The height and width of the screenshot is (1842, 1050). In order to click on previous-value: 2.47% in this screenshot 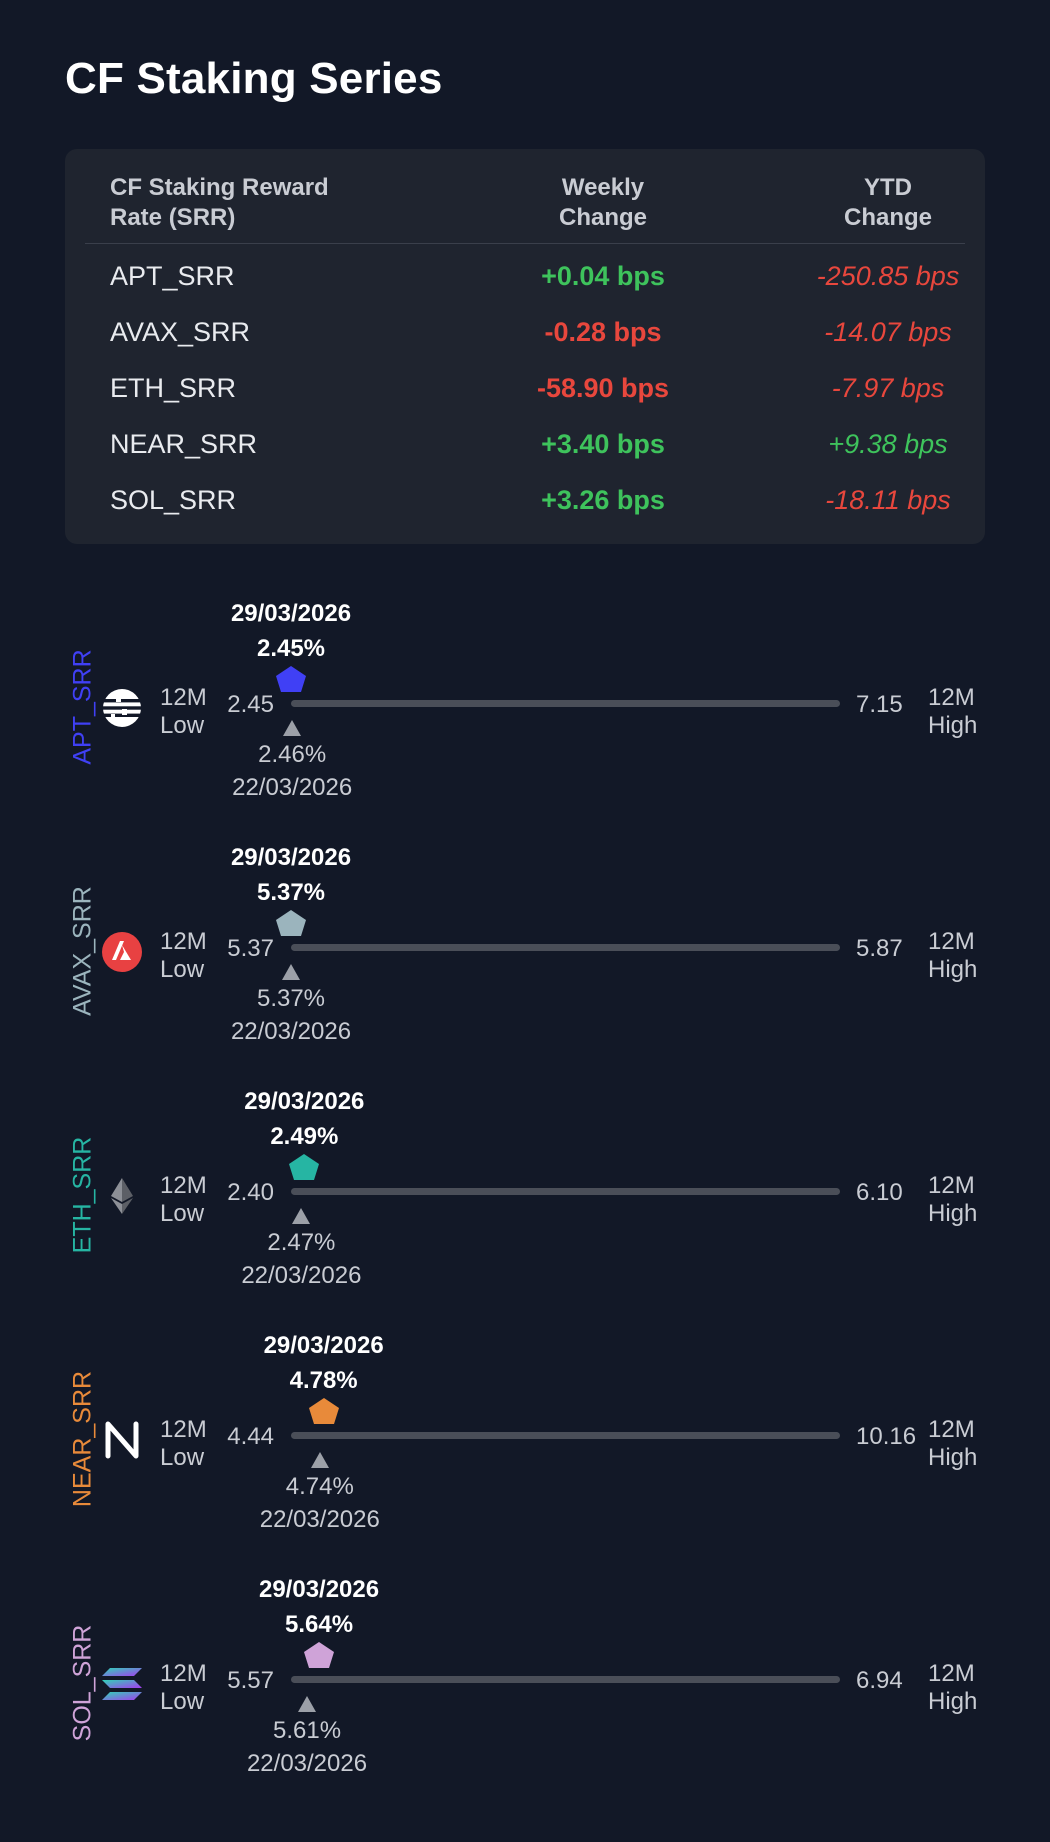, I will do `click(301, 1242)`.